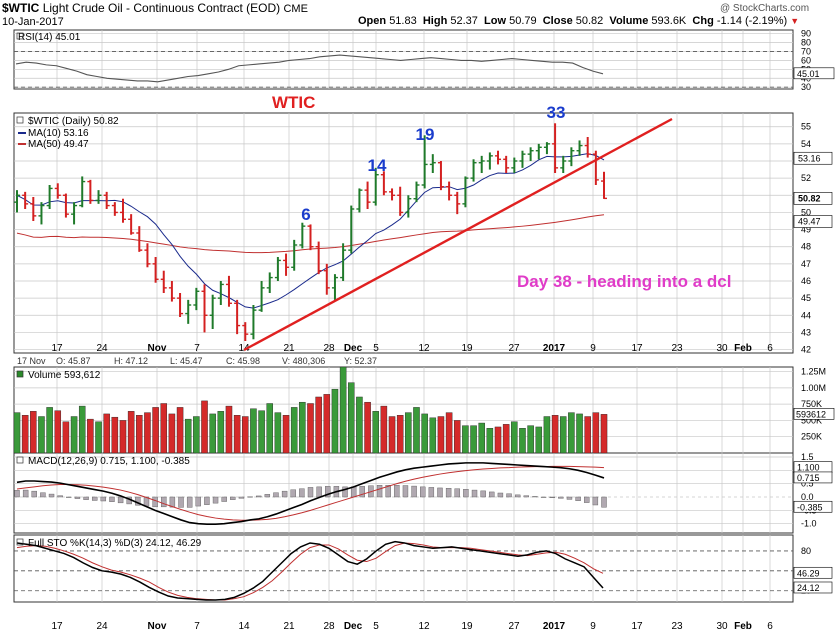 This screenshot has width=835, height=635. I want to click on exchange: CME, so click(295, 9).